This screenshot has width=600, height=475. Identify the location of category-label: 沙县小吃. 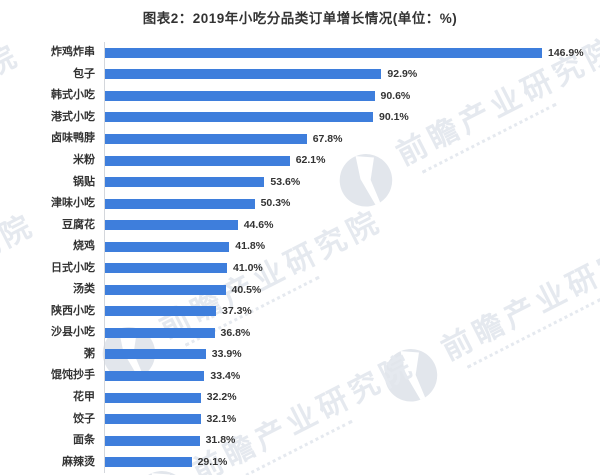
(73, 332).